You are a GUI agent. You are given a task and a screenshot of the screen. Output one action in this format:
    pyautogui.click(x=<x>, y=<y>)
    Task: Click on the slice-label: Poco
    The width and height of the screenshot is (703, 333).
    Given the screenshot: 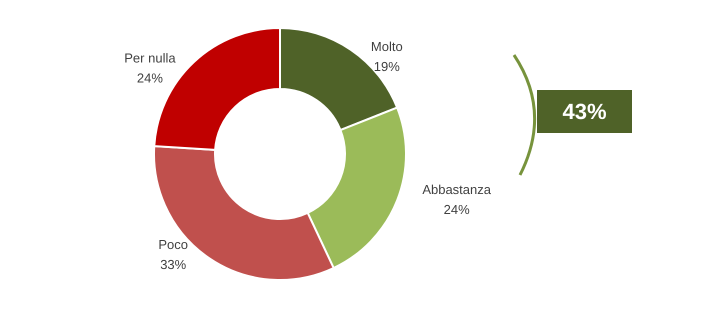 What is the action you would take?
    pyautogui.click(x=173, y=244)
    